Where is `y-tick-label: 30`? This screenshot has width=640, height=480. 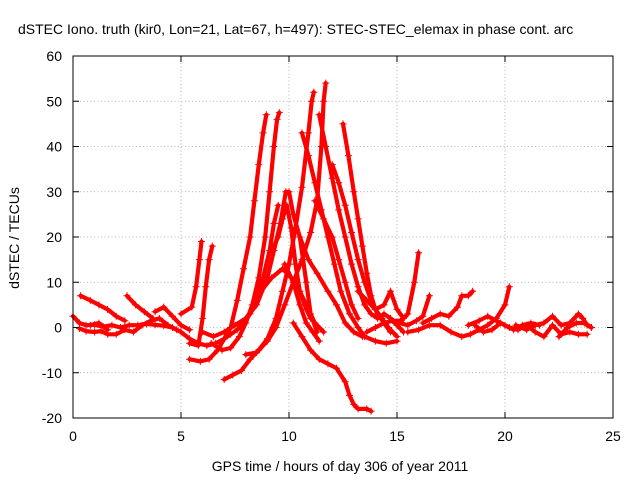
y-tick-label: 30 is located at coordinates (54, 192).